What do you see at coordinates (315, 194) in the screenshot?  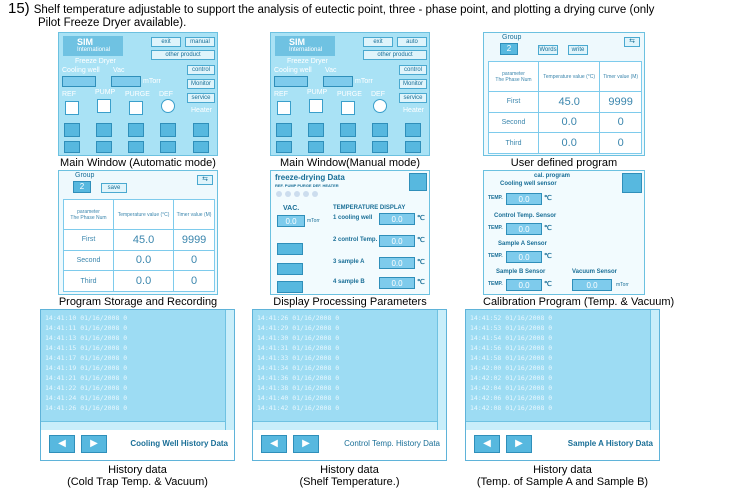 I see `heater-indicator` at bounding box center [315, 194].